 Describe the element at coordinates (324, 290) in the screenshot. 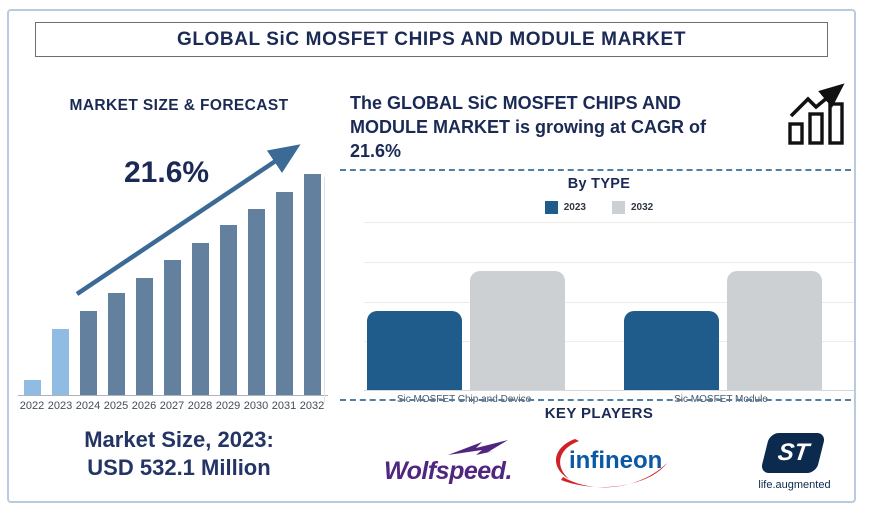

I see `section-divider` at that location.